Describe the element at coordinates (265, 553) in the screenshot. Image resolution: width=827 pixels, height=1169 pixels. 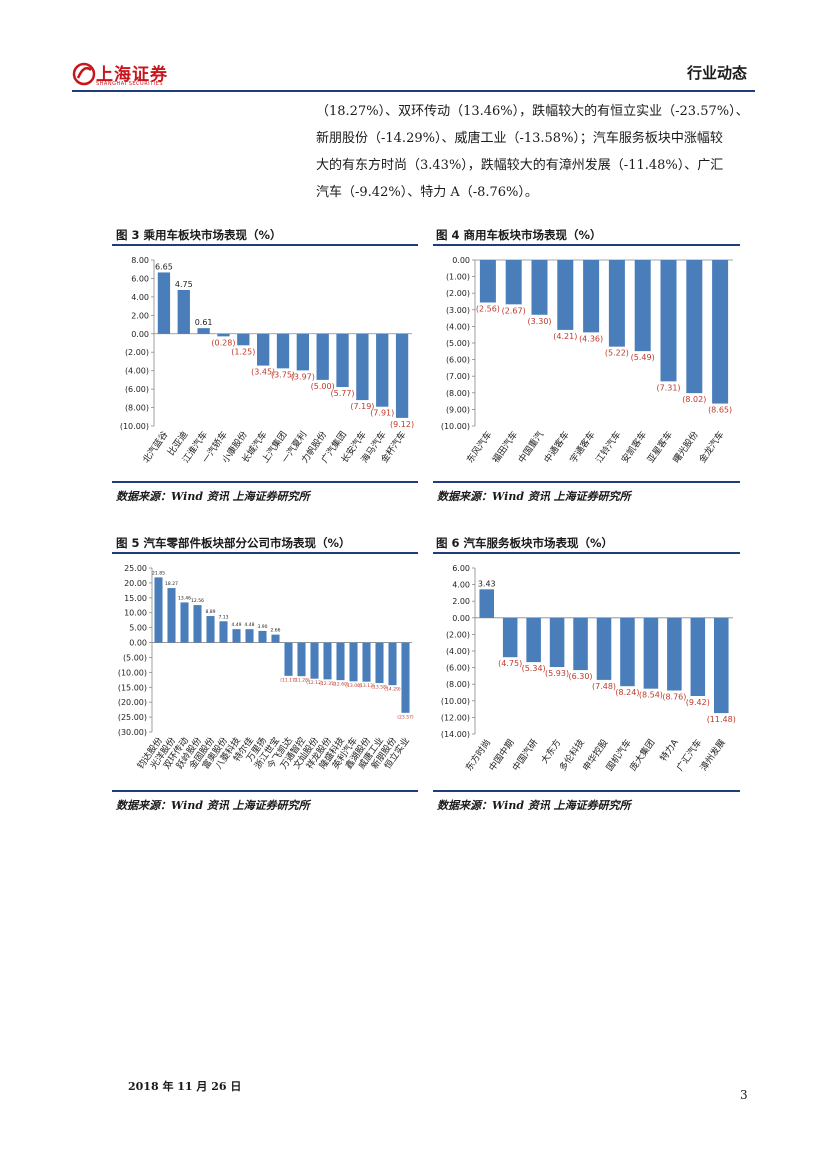
I see `figure-5-top-rule` at that location.